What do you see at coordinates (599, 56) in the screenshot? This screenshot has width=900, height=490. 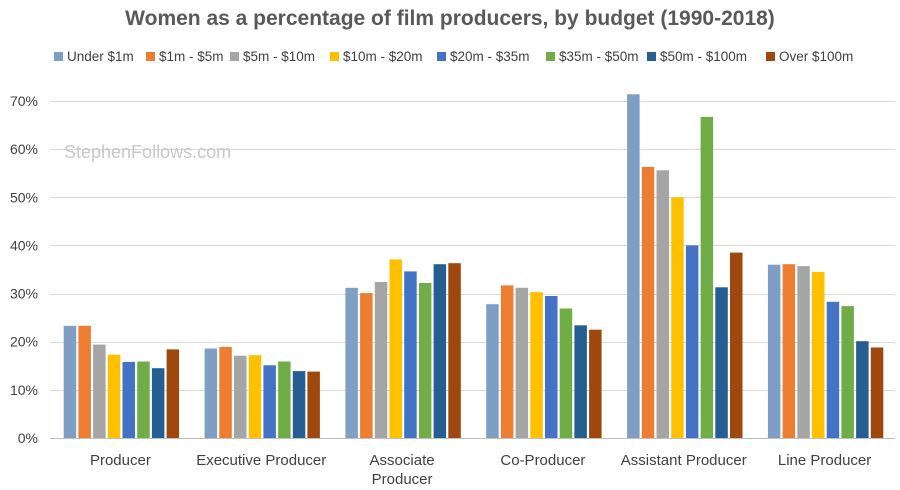 I see `legend-label: $35m - $50m` at bounding box center [599, 56].